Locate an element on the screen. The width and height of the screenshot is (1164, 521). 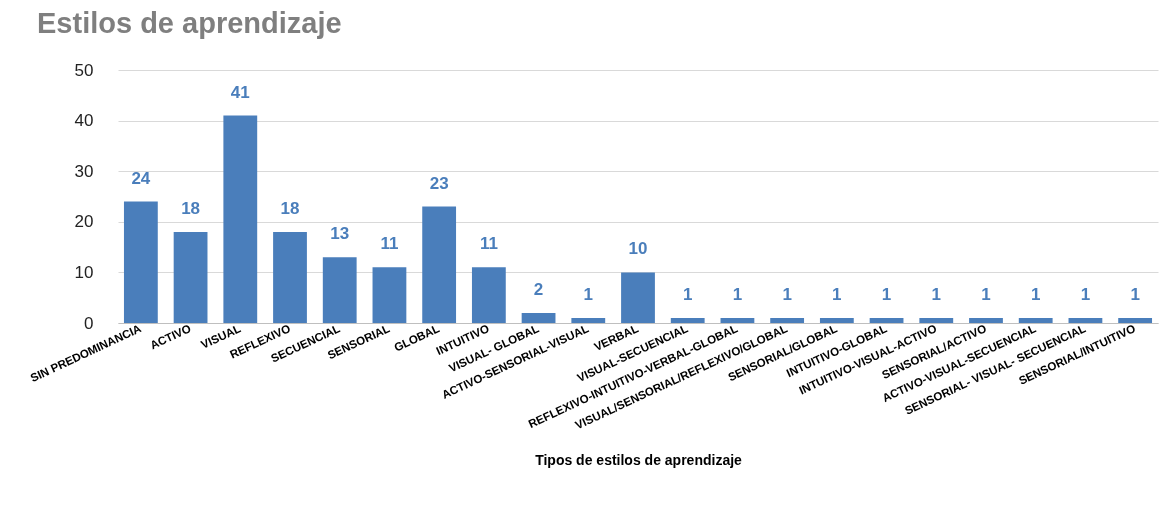
chart-title: Estilos de aprendizaje is located at coordinates (189, 23).